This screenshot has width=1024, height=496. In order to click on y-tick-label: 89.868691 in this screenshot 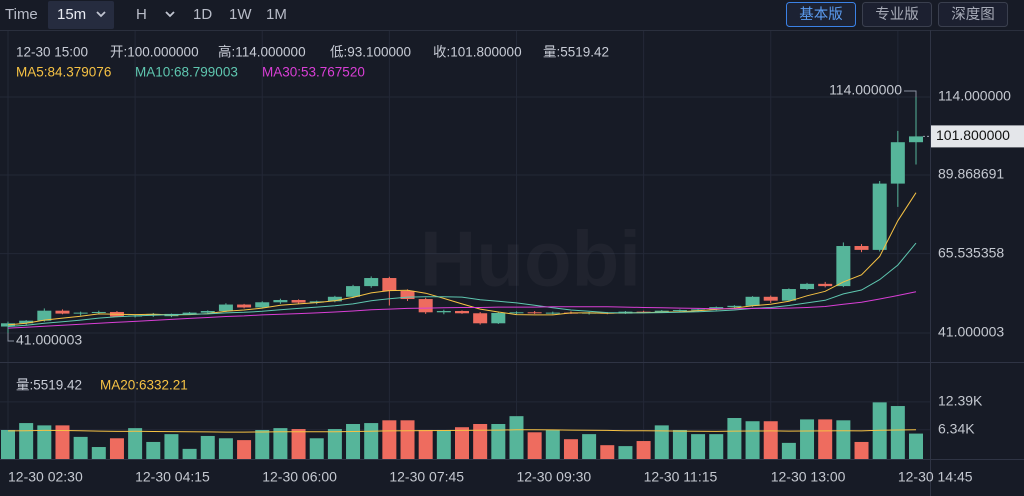, I will do `click(971, 174)`.